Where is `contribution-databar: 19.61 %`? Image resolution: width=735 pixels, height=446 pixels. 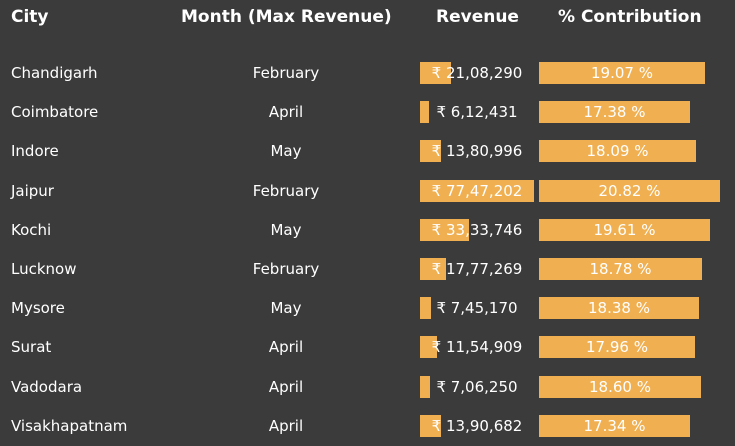
contribution-databar: 19.61 % is located at coordinates (624, 230).